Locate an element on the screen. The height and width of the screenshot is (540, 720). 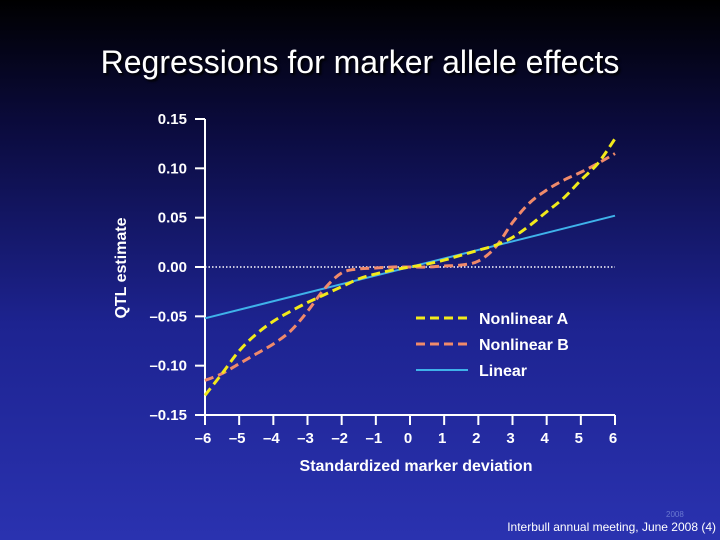
legend: Nonlinear A Nonlinear B Linear is located at coordinates (492, 345).